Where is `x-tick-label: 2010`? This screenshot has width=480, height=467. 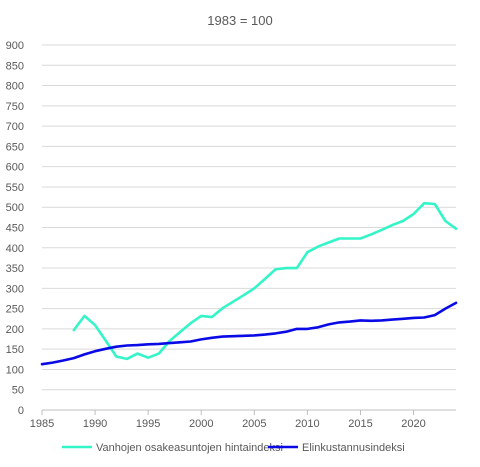
x-tick-label: 2010 is located at coordinates (307, 424).